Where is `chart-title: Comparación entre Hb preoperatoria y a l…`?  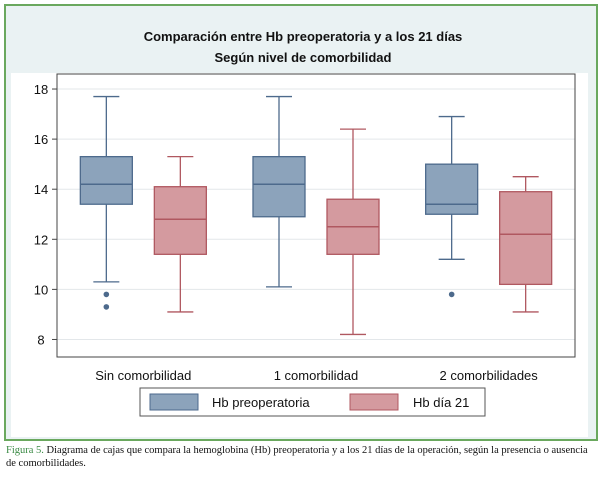 chart-title: Comparación entre Hb preoperatoria y a l… is located at coordinates (303, 36).